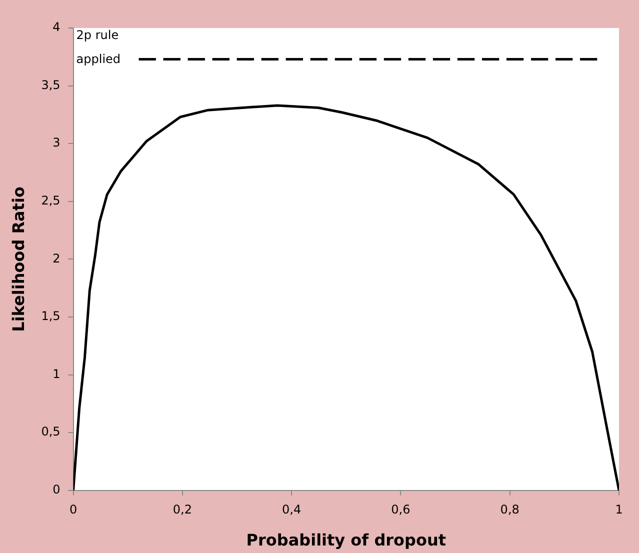  I want to click on y-tick-label: 0,5, so click(50, 431).